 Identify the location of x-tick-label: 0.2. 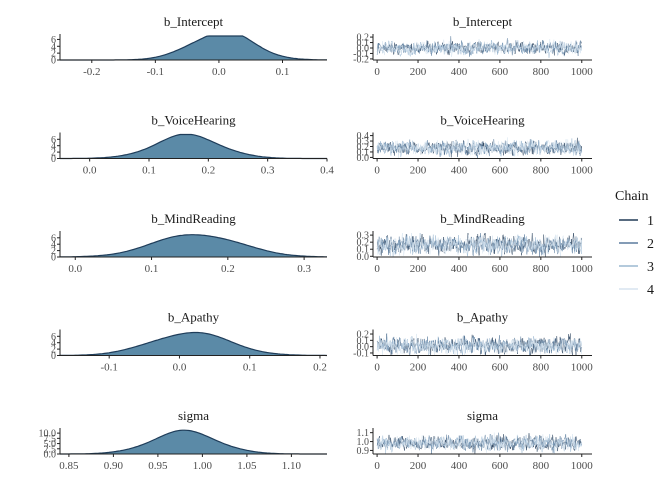
(320, 368).